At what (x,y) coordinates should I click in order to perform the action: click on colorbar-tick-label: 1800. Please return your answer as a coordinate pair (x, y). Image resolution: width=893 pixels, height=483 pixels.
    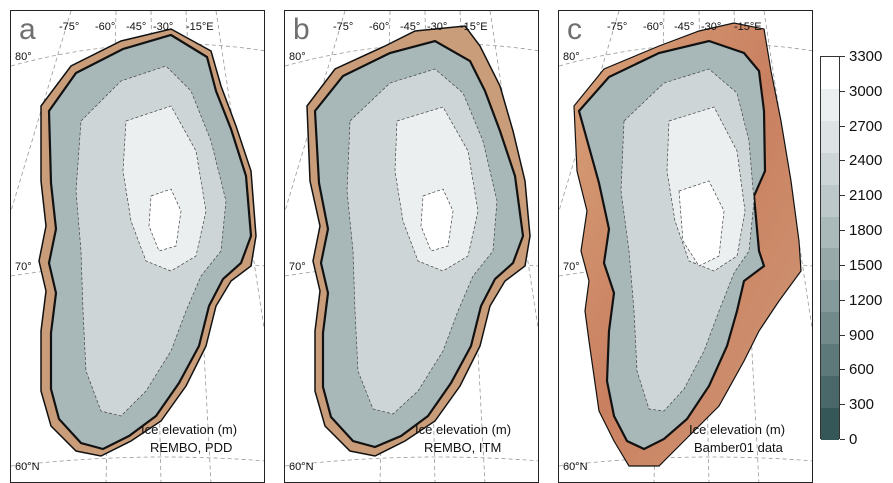
    Looking at the image, I should click on (866, 231).